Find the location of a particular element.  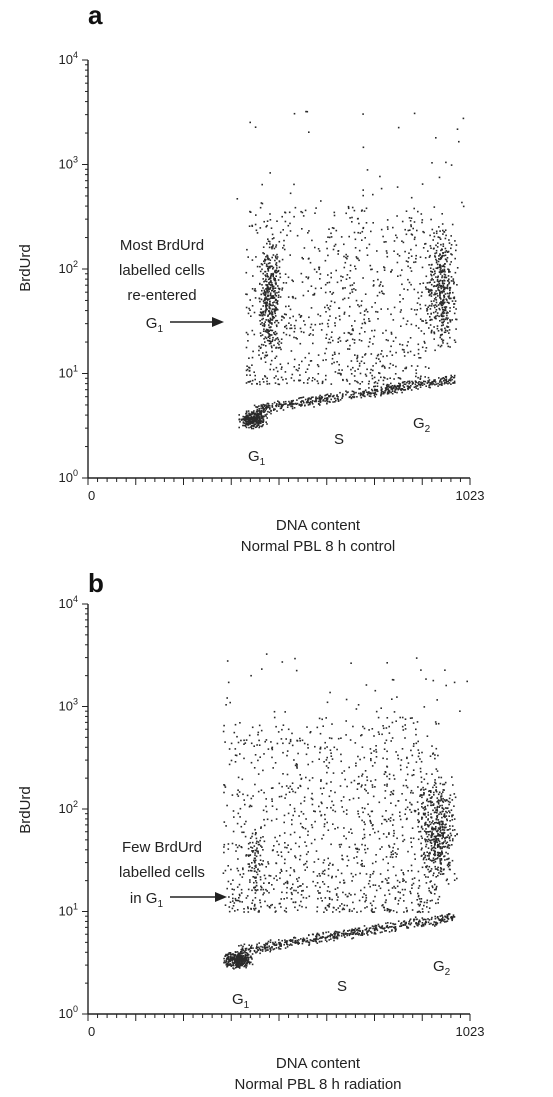

y-tick-label: 102 is located at coordinates (68, 807).